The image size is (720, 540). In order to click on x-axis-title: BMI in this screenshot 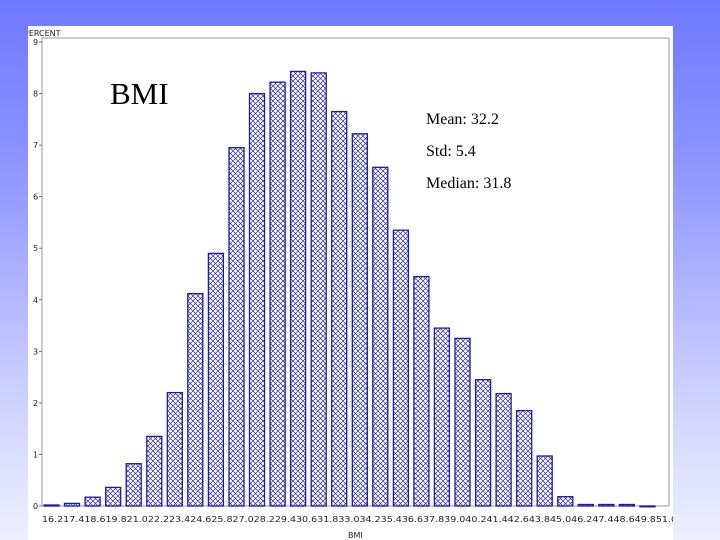, I will do `click(355, 535)`.